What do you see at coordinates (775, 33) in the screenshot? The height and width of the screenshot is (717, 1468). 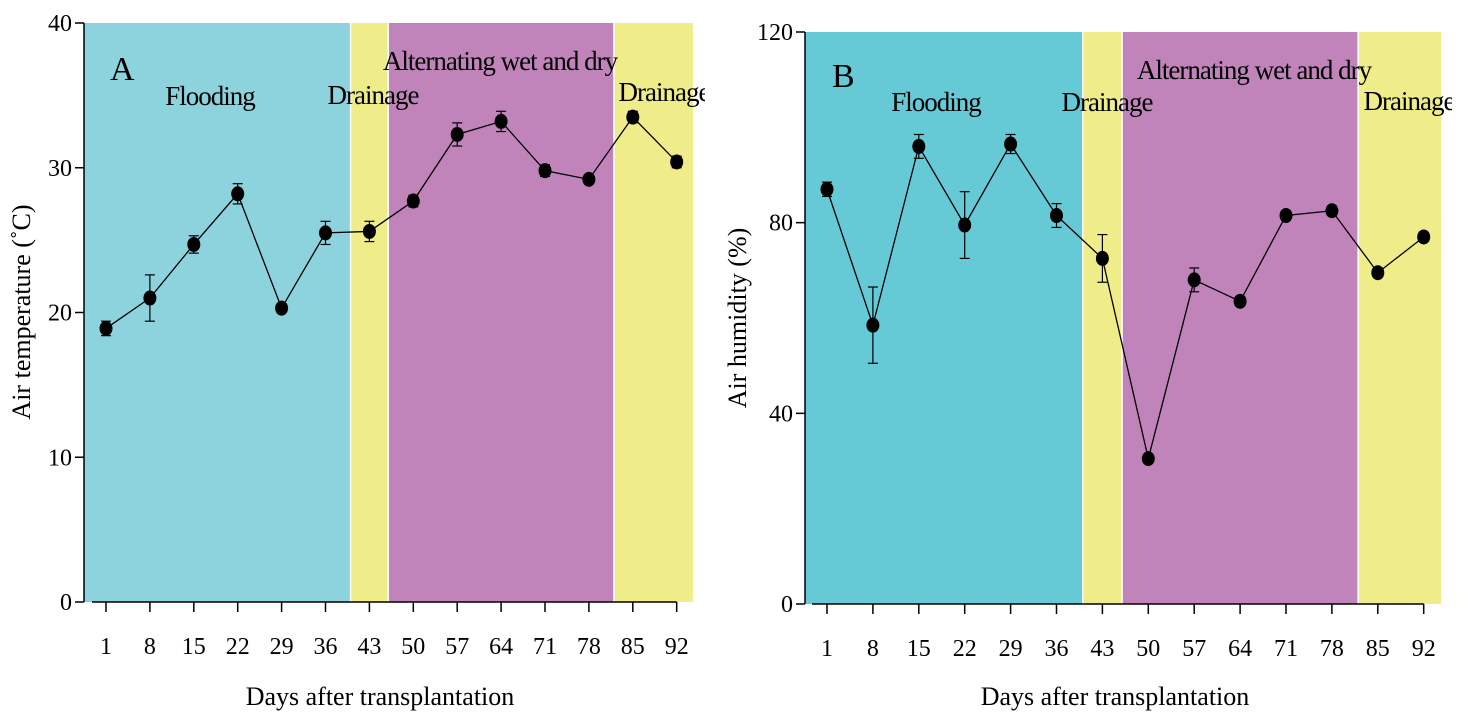 I see `y-tick-label: 120` at bounding box center [775, 33].